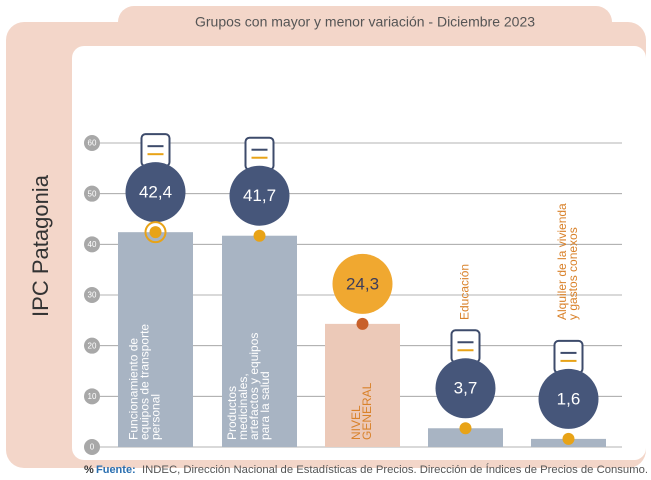 The image size is (651, 480). I want to click on y-tick-label: 50, so click(92, 193).